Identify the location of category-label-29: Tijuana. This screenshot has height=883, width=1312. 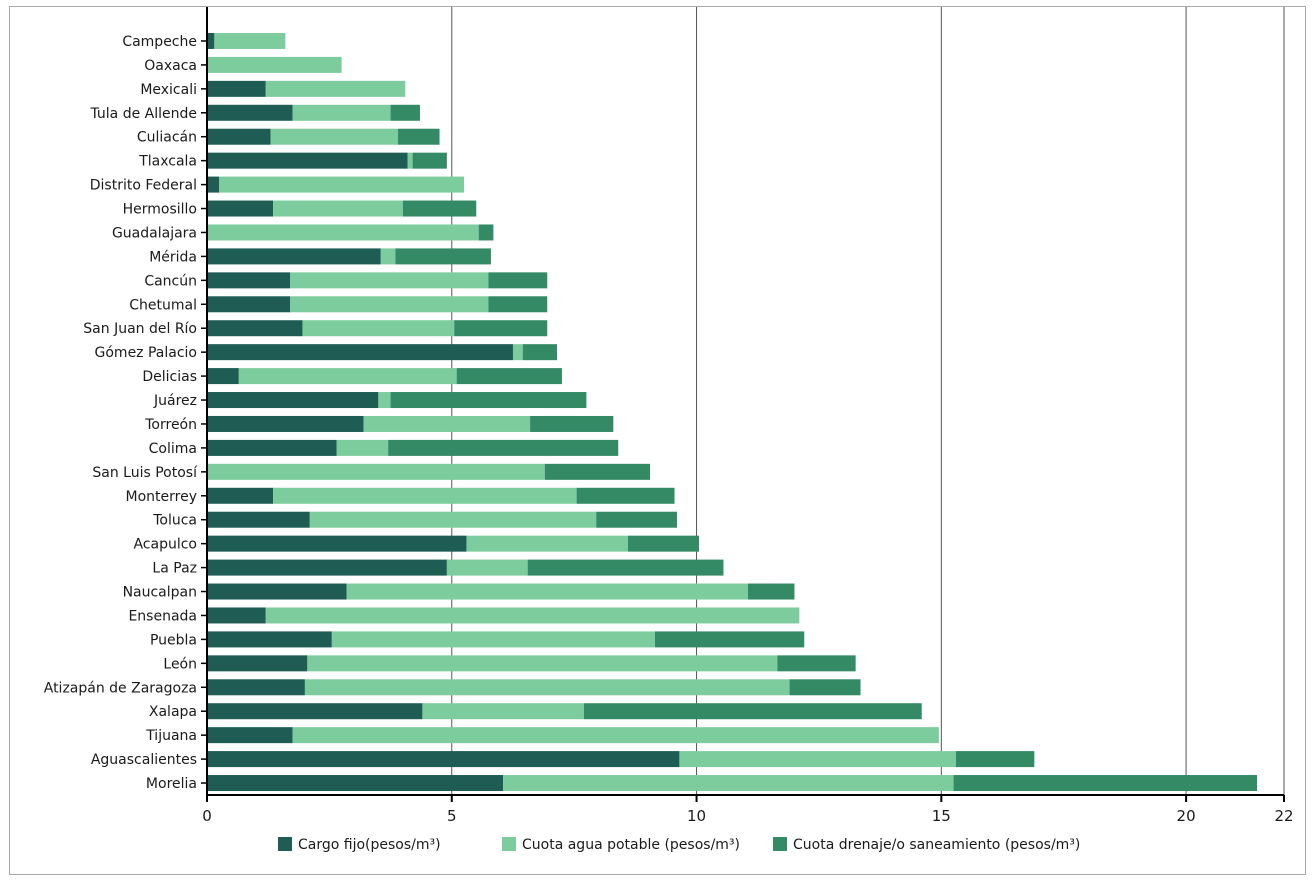
(171, 736).